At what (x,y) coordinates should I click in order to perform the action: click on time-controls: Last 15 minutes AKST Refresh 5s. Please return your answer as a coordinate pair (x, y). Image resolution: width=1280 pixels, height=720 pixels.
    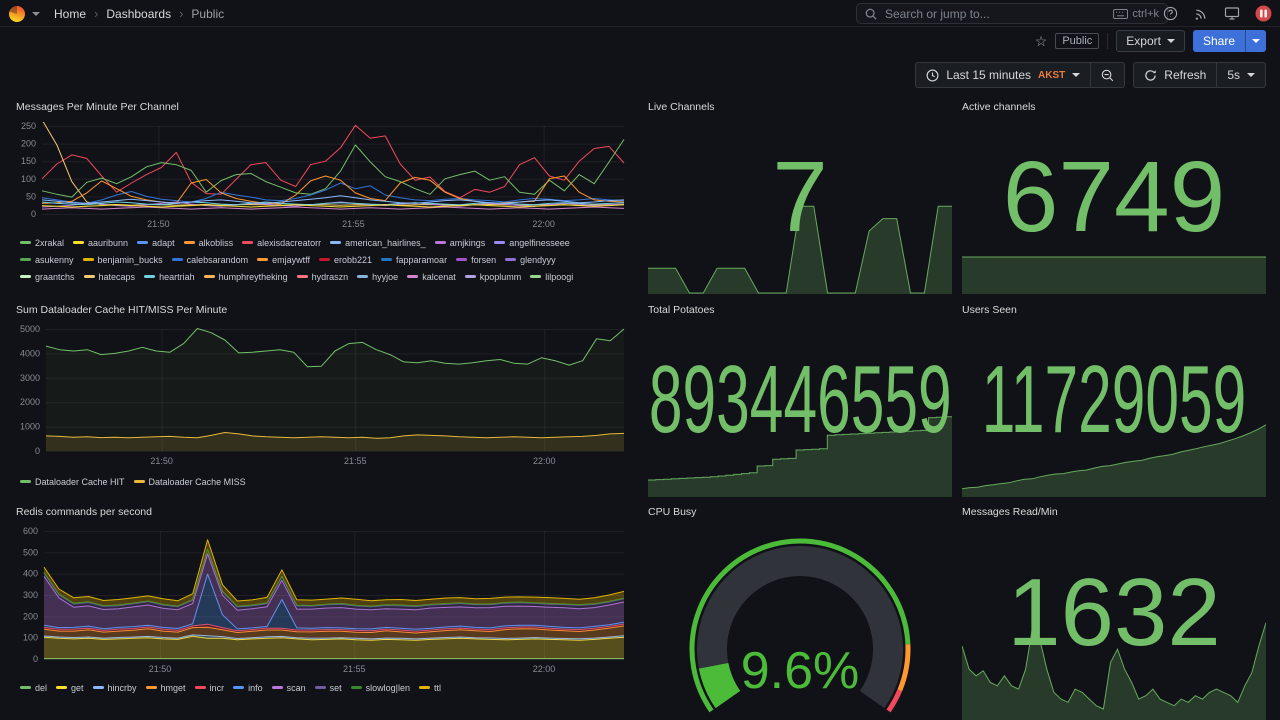
    Looking at the image, I should click on (1090, 75).